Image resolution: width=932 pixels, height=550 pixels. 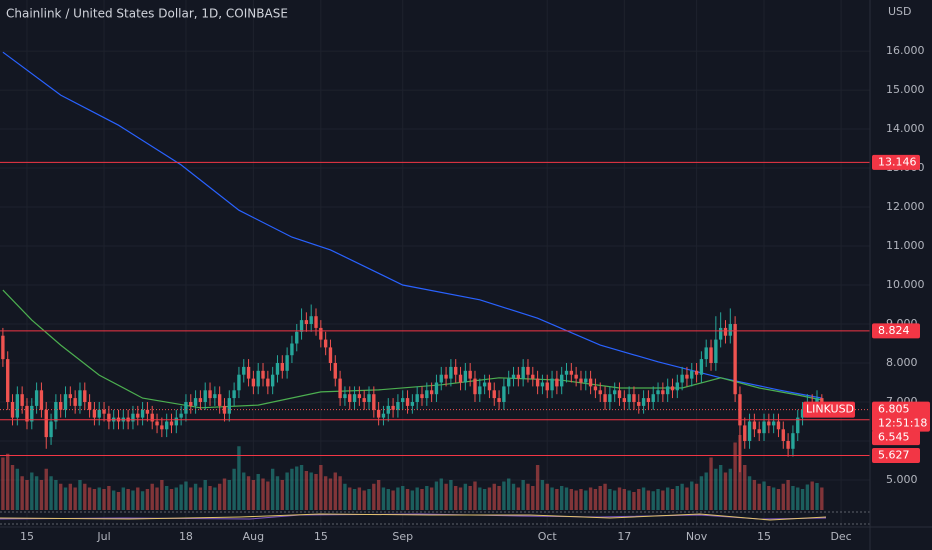 I want to click on x-tick-label: 15, so click(x=27, y=536).